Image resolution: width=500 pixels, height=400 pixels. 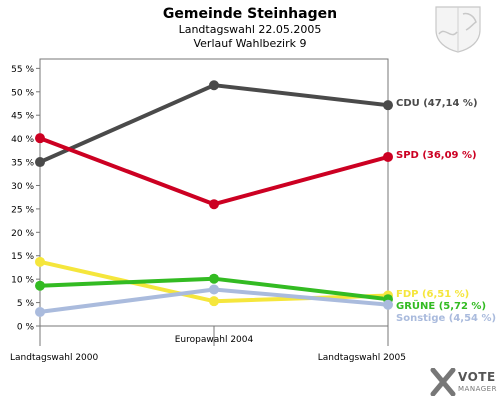 I want to click on y-tick-label: 55 %, so click(x=22, y=70).